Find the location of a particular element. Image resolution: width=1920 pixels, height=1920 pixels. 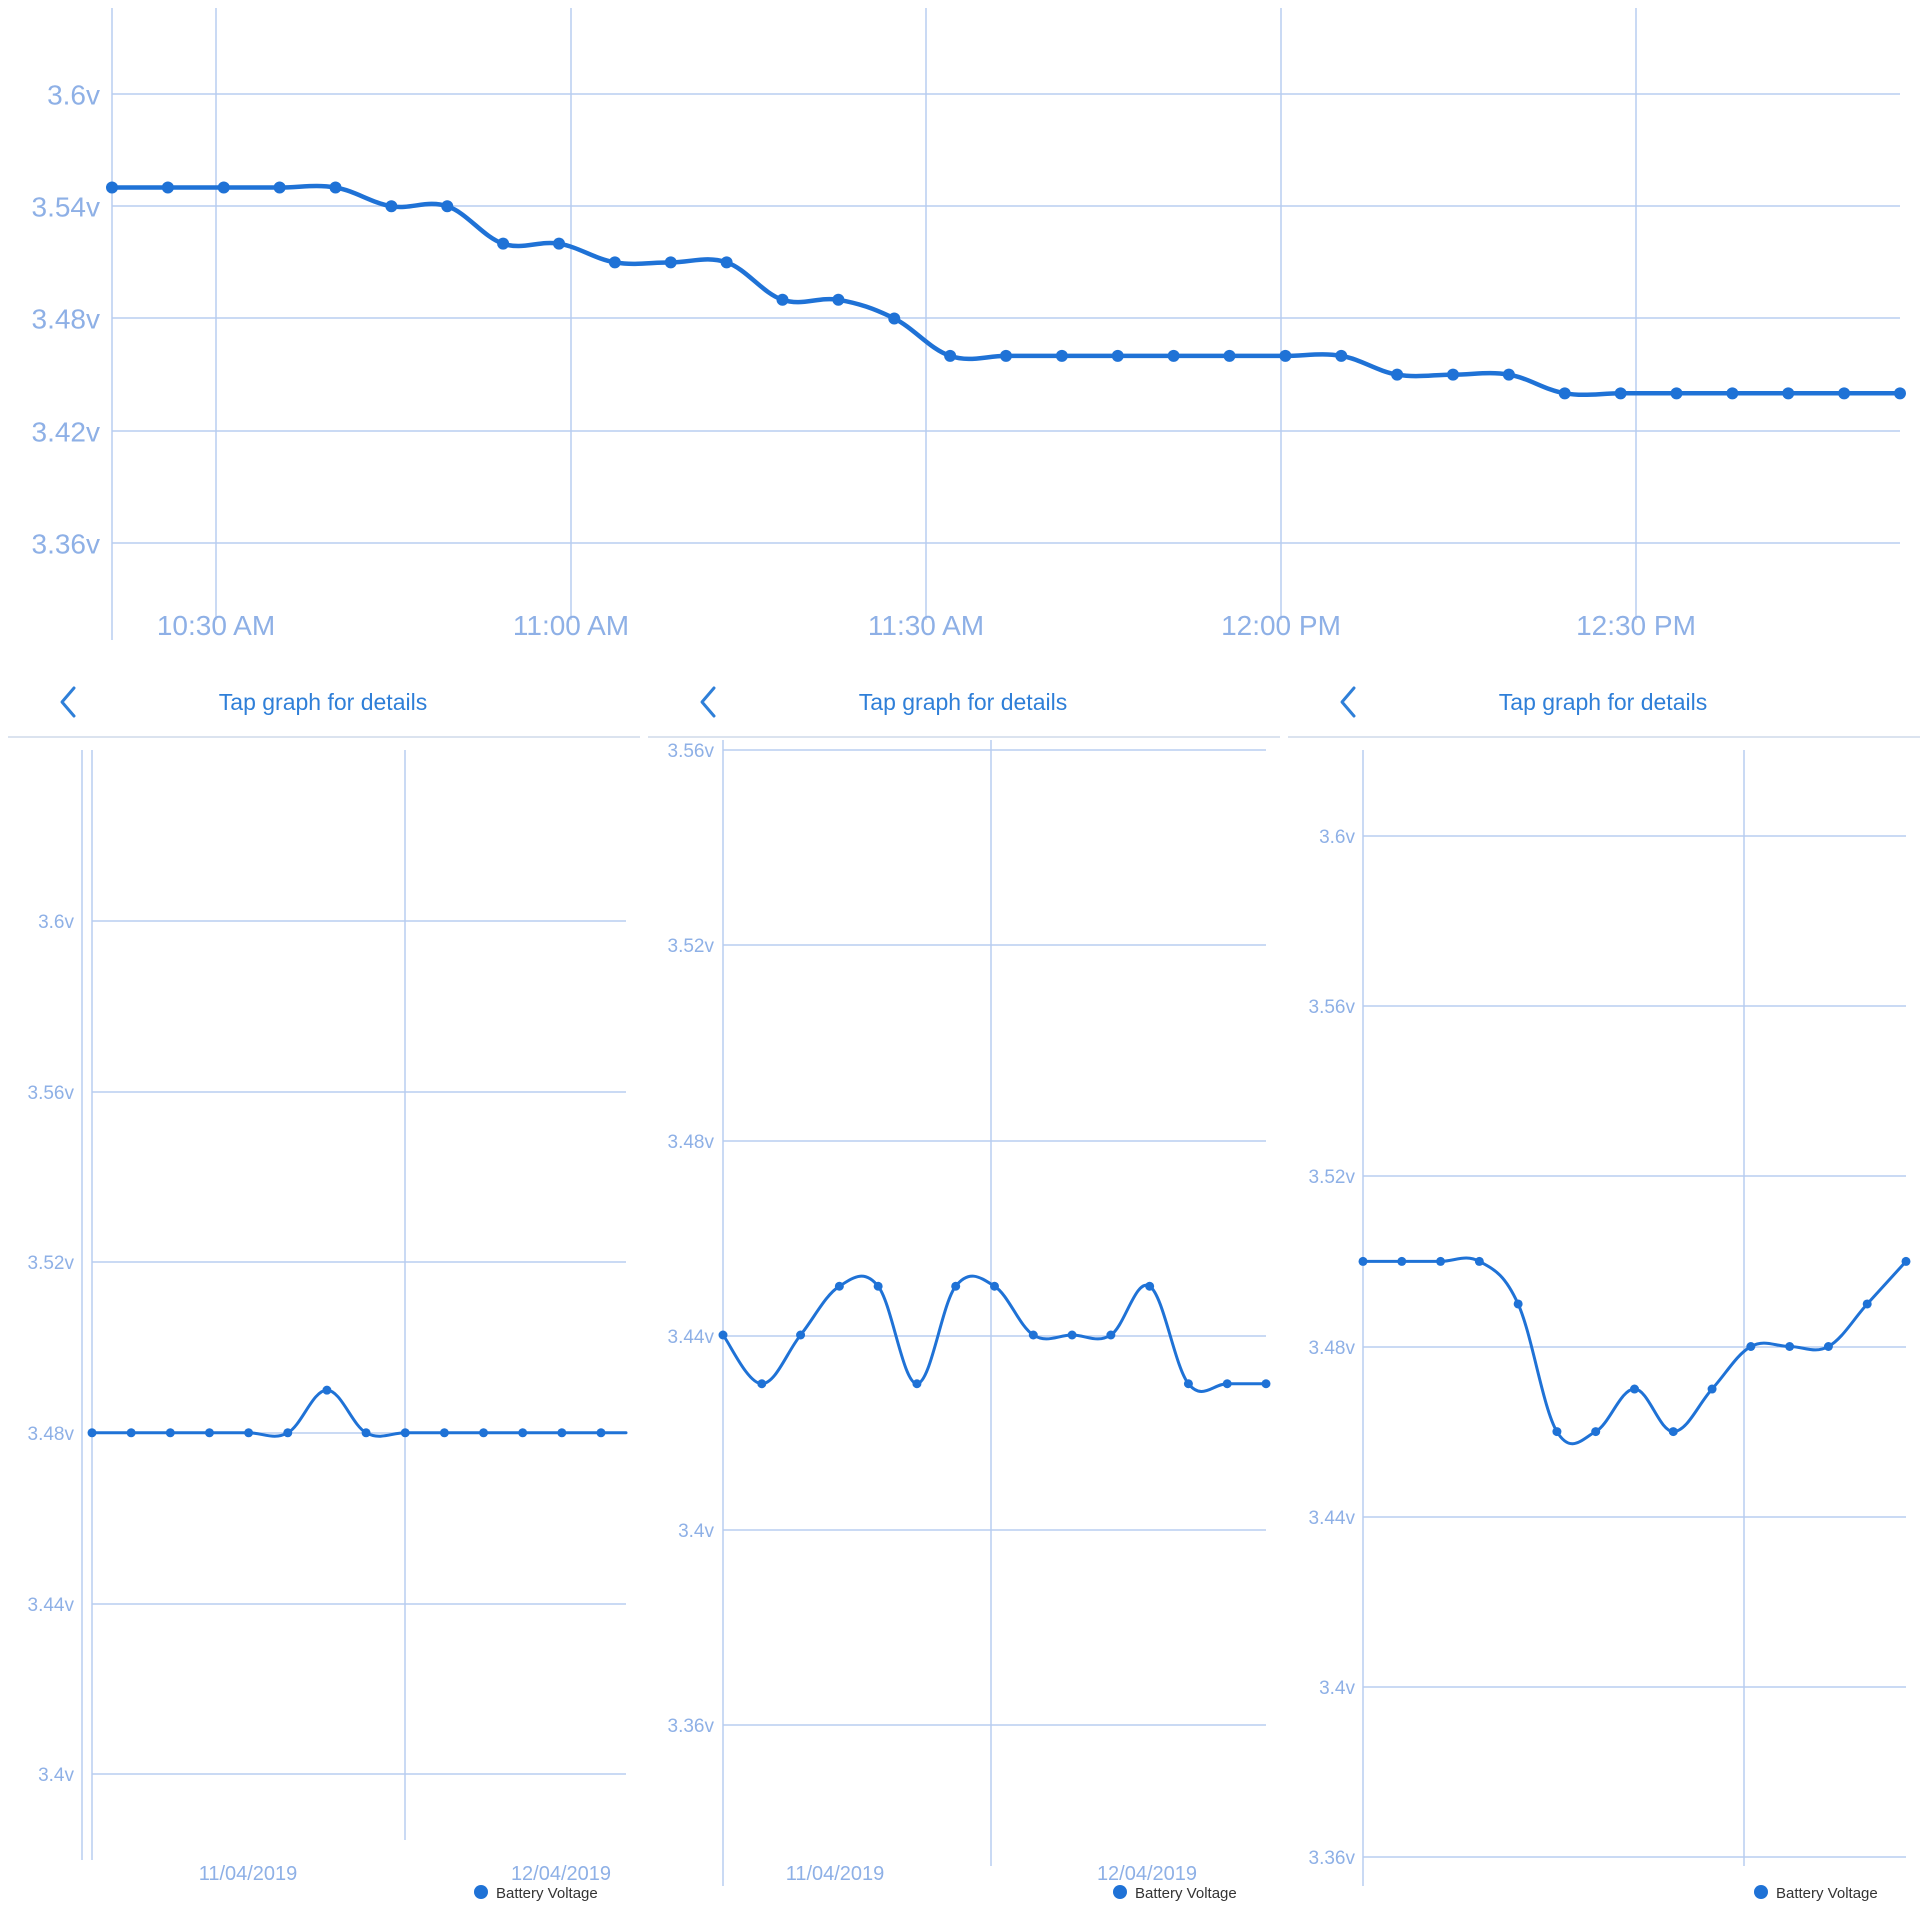

y-tick-label: 3.56v is located at coordinates (51, 1093).